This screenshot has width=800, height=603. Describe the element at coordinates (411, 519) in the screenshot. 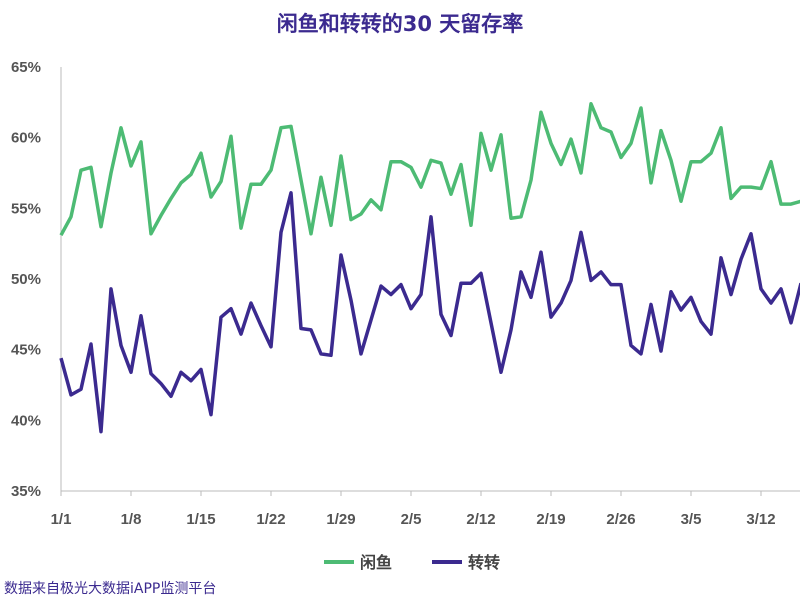

I see `x-tick-label: 2/5` at that location.